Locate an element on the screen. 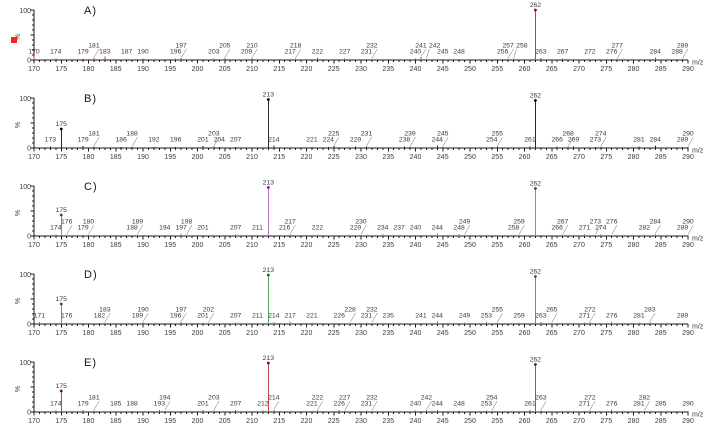 This screenshot has height=442, width=715. x-tick-label: 250 is located at coordinates (470, 421).